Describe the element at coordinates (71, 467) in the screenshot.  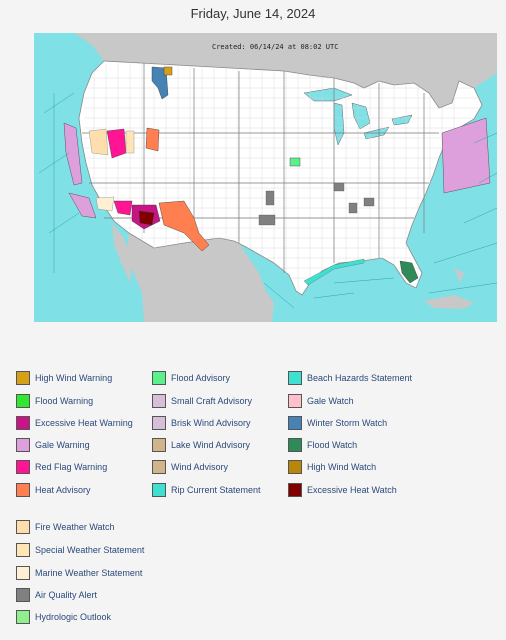
I see `legend-label: Red Flag Warning` at that location.